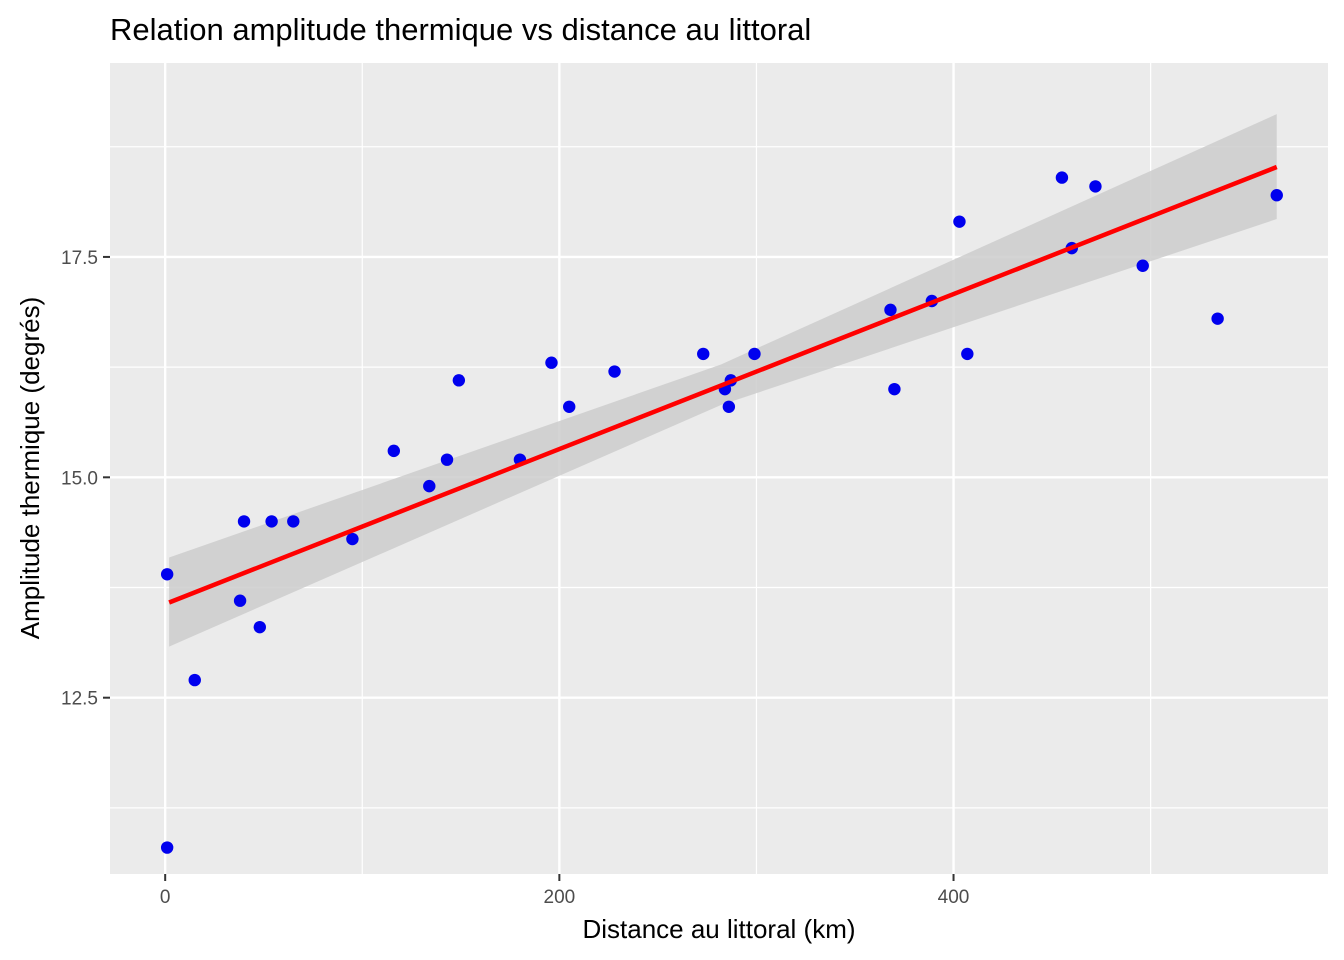 Image resolution: width=1344 pixels, height=960 pixels. I want to click on x-axis: 0 200 400, so click(564, 891).